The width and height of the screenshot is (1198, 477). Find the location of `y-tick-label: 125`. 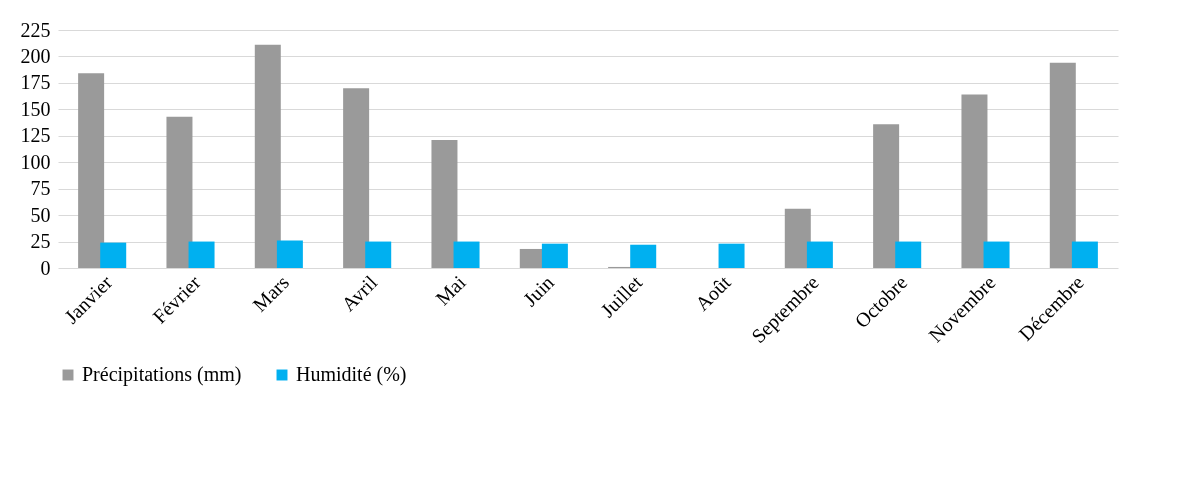

y-tick-label: 125 is located at coordinates (35, 135).